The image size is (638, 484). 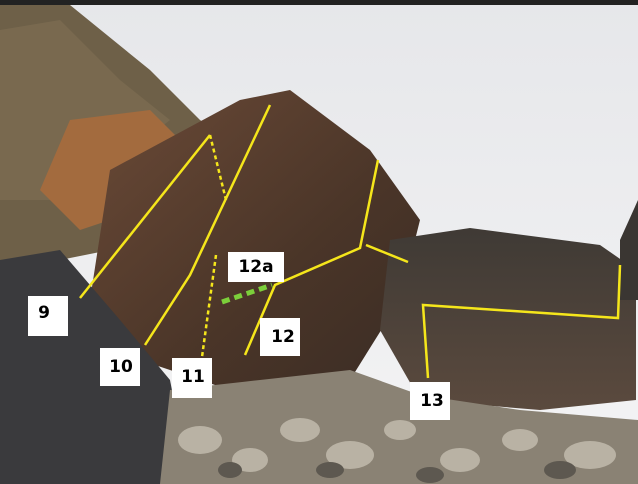 I want to click on route-label: 12, so click(x=283, y=337).